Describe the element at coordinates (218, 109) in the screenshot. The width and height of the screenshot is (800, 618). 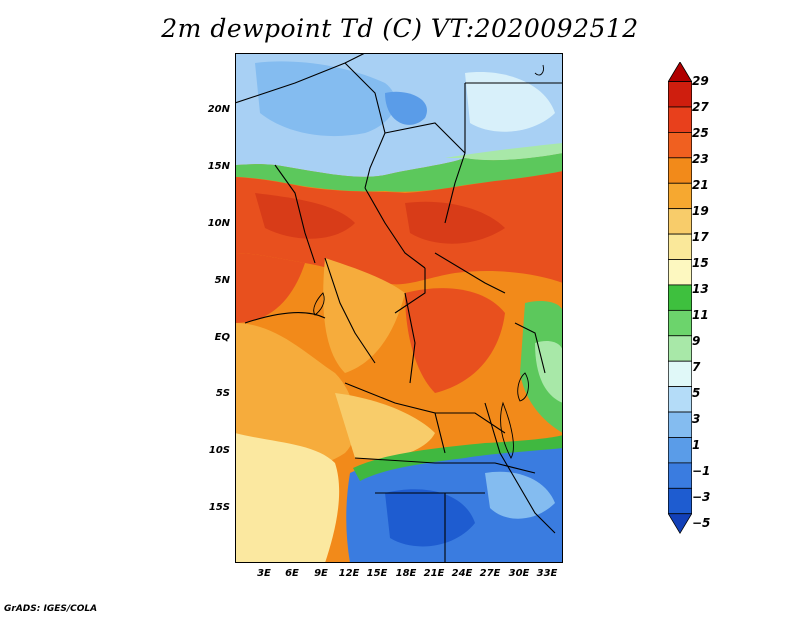
I see `lat-label-20n: 20N` at that location.